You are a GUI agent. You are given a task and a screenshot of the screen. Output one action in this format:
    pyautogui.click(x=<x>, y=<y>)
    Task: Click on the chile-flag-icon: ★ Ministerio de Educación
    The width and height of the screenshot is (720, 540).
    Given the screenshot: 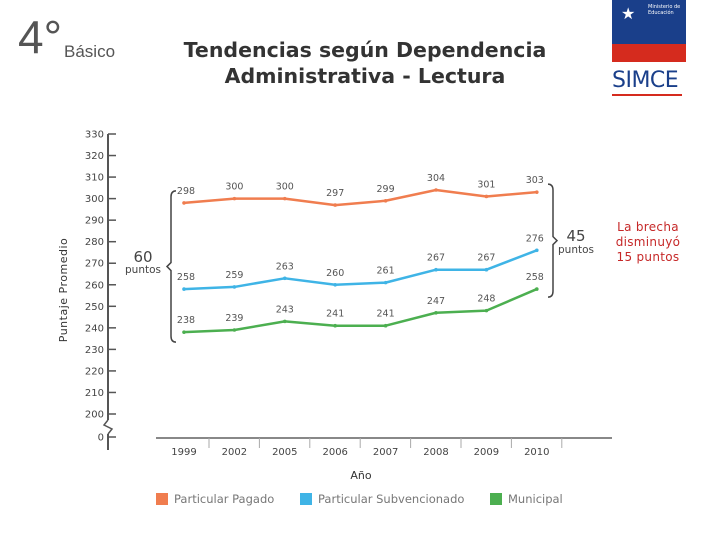 What is the action you would take?
    pyautogui.click(x=649, y=31)
    